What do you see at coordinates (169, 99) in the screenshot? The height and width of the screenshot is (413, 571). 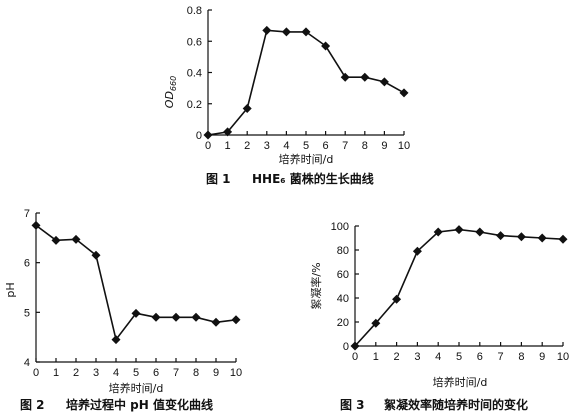 I see `growth-curve-y-axis-title-main: OD` at bounding box center [169, 99].